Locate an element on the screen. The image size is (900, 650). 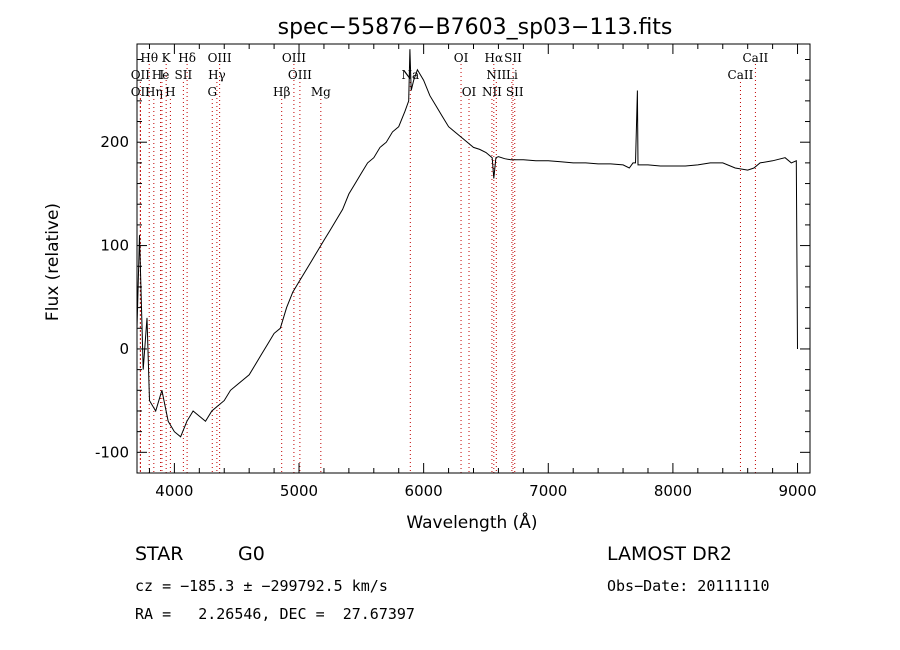
spectral-line-label: I is located at coordinates (162, 75).